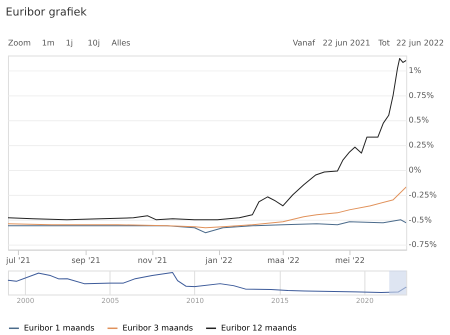 Image resolution: width=450 pixels, height=335 pixels. I want to click on text: Vanaf, so click(304, 43).